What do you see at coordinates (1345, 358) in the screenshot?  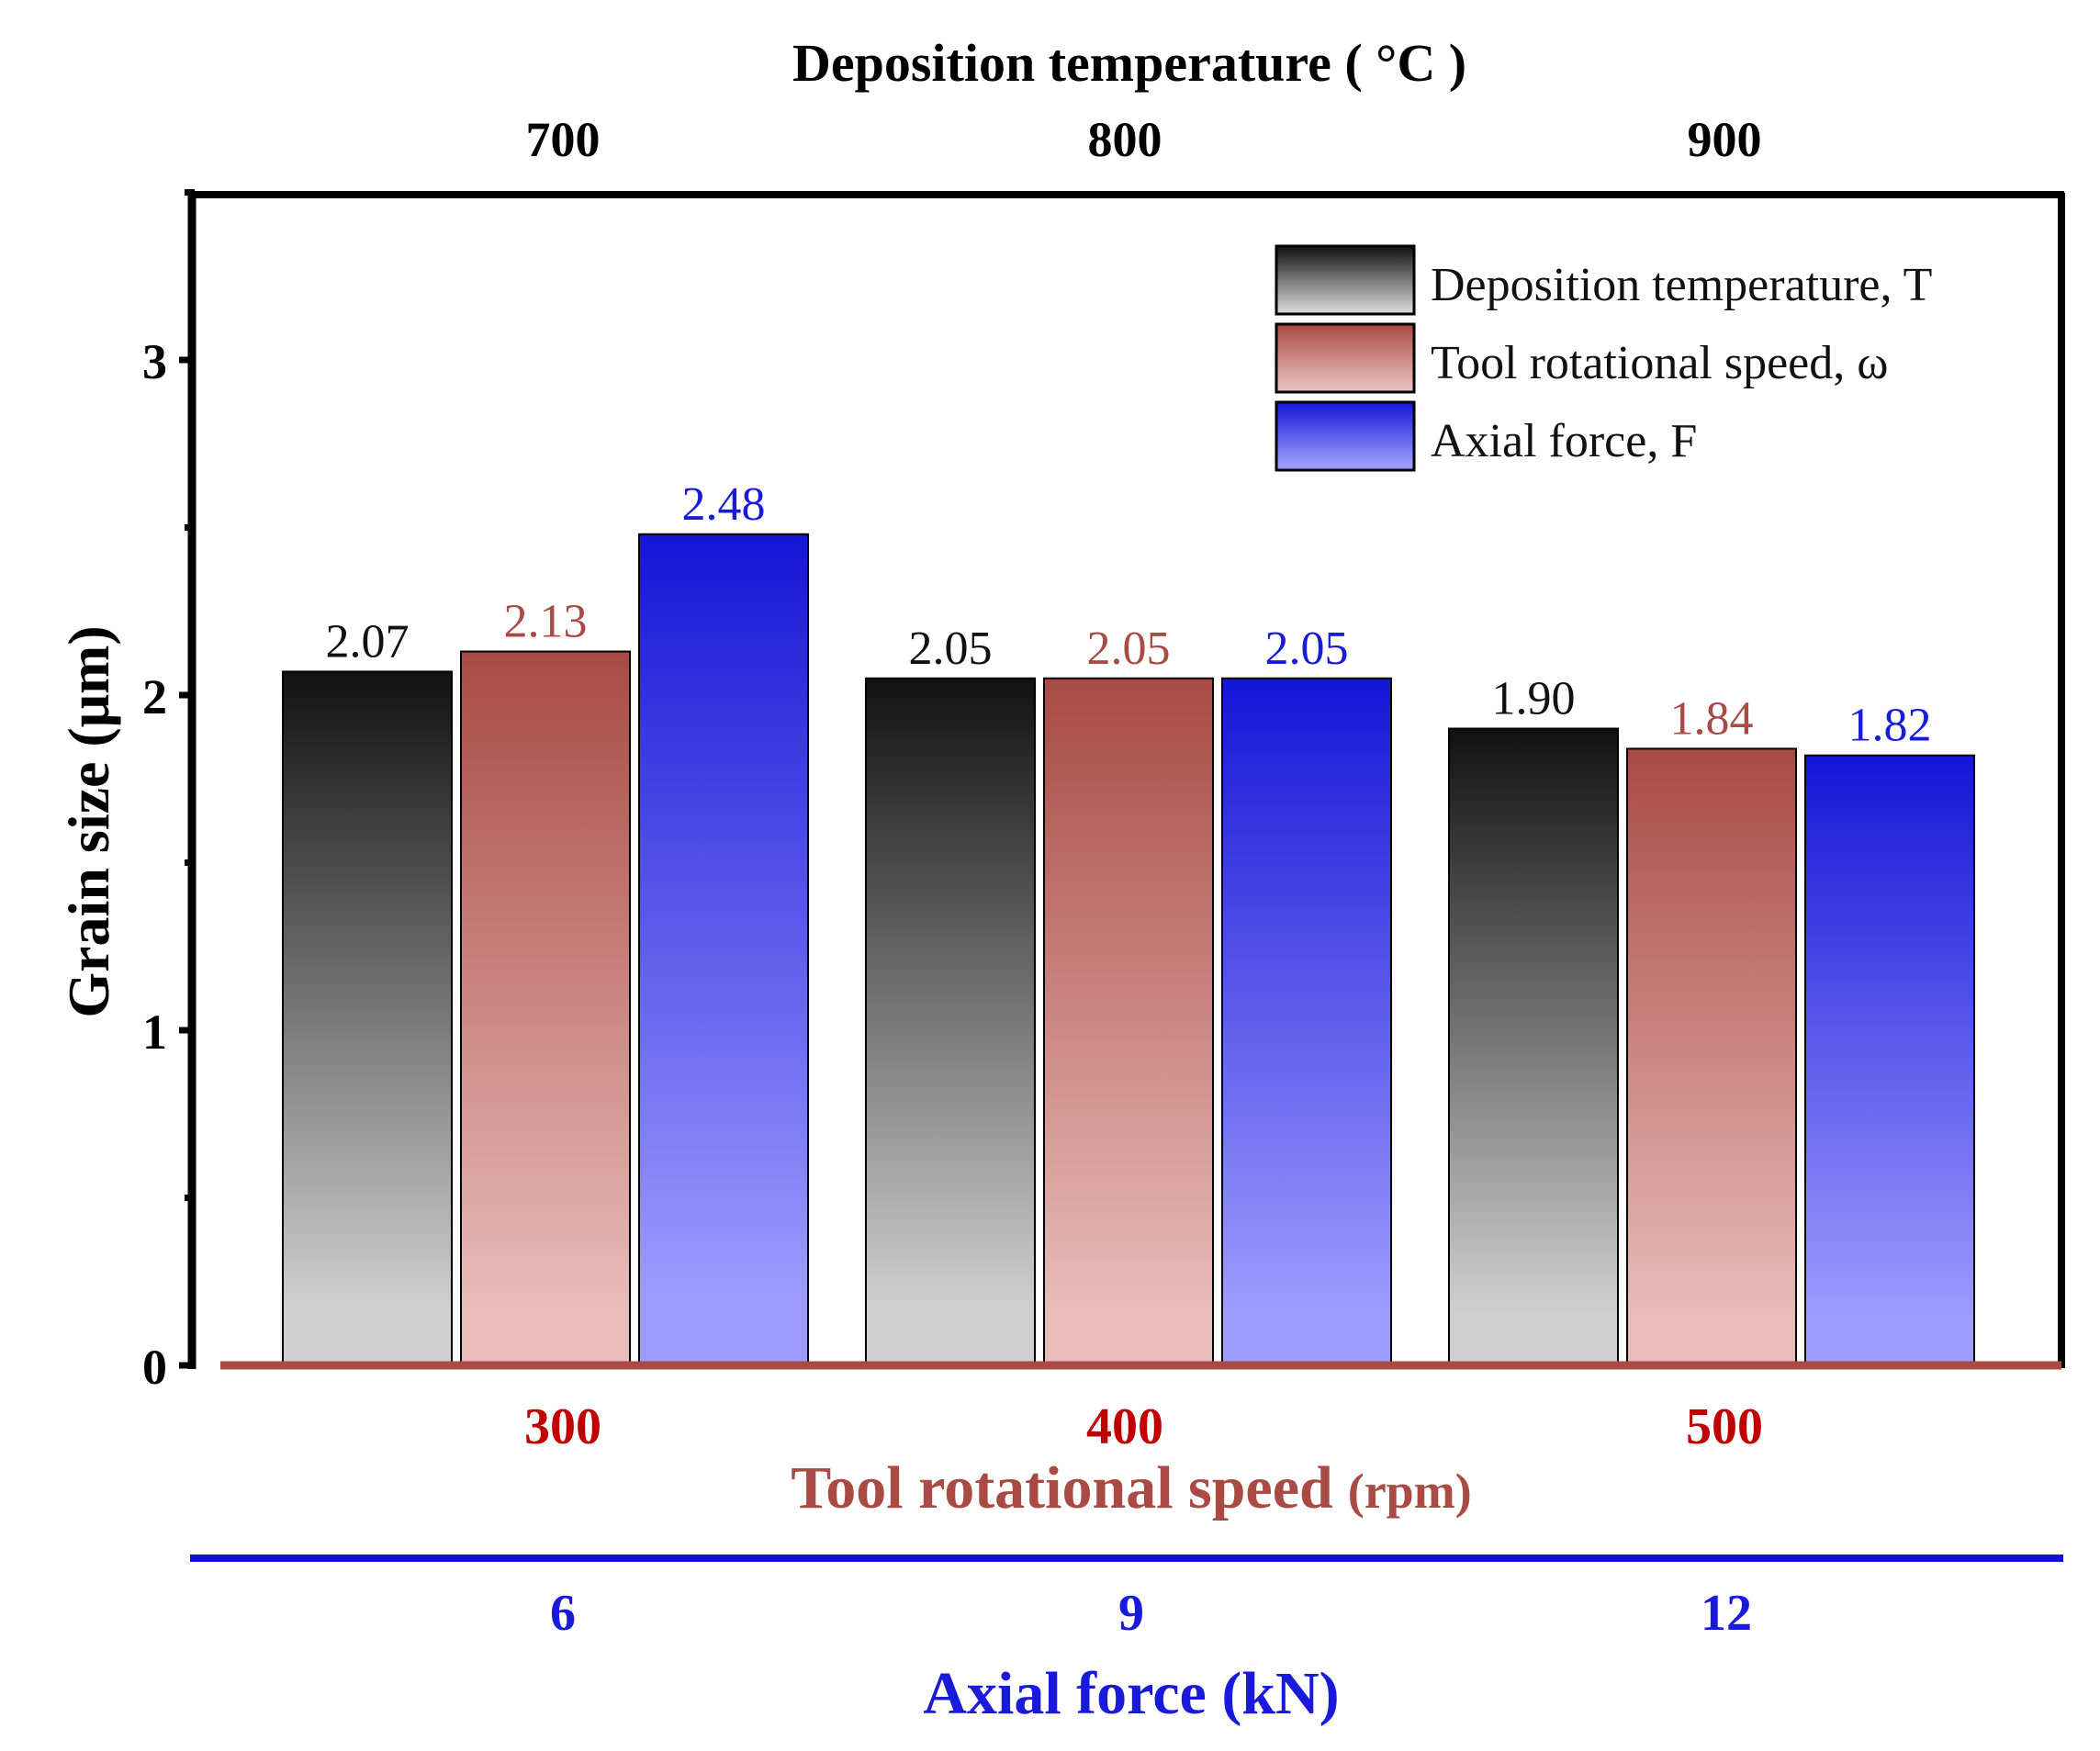 I see `legend-swatch-speed` at bounding box center [1345, 358].